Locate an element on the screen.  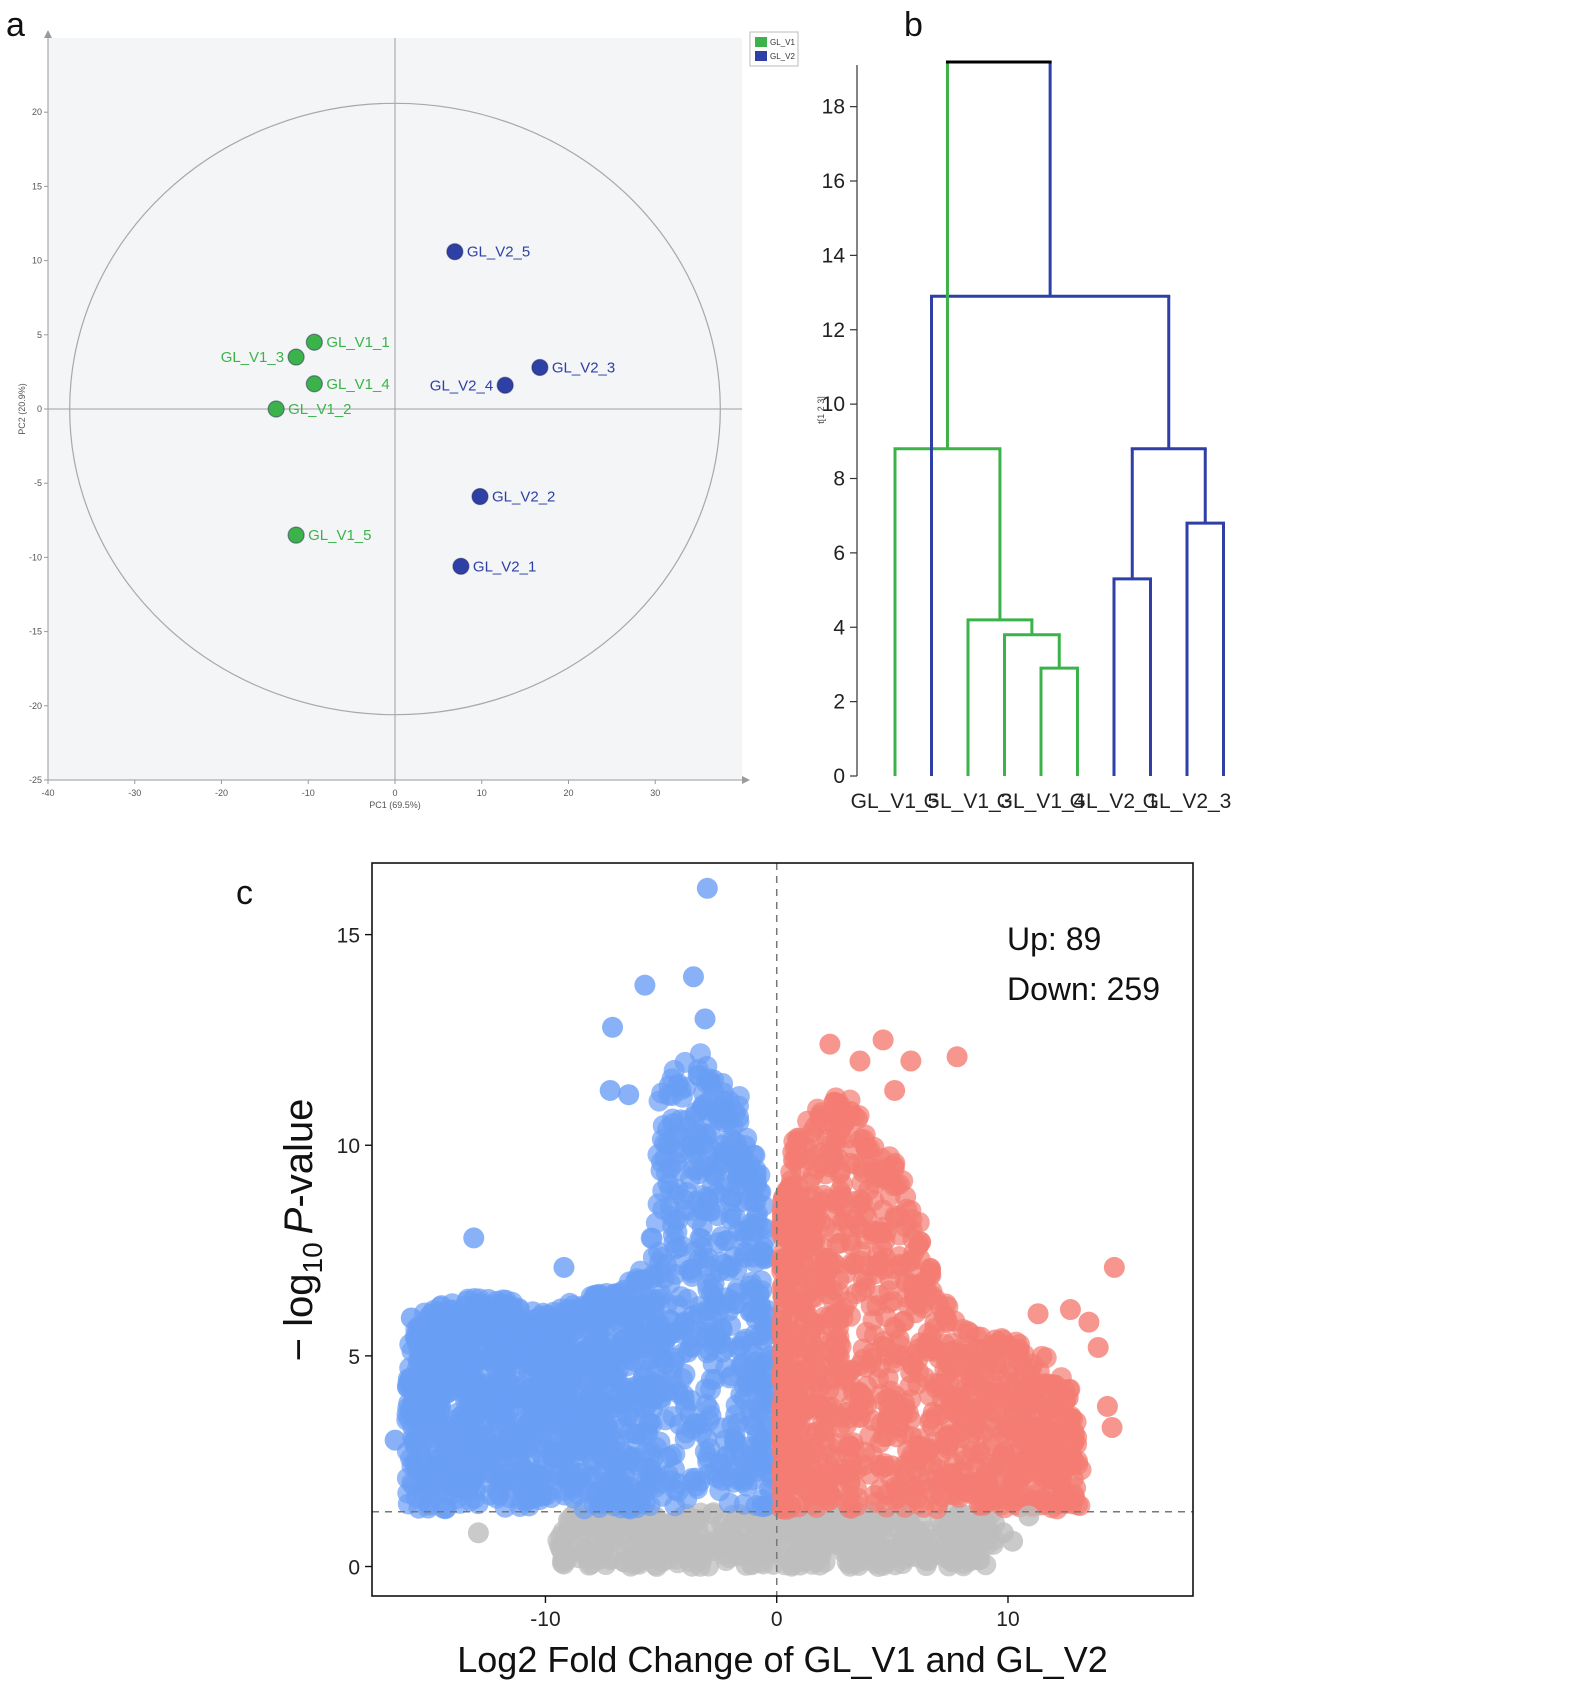
pca-point-label: GL_V2_1 is located at coordinates (504, 566).